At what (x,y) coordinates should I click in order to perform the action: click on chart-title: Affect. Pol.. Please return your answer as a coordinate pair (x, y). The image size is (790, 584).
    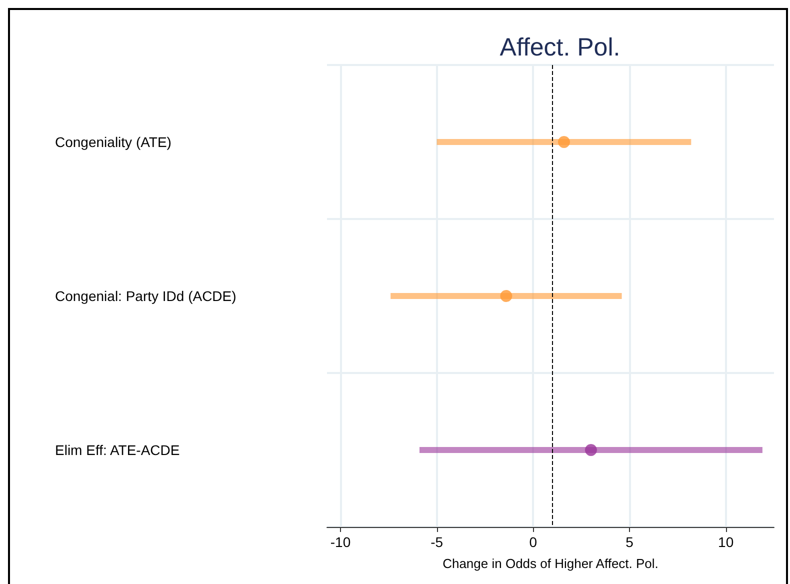
    Looking at the image, I should click on (560, 48).